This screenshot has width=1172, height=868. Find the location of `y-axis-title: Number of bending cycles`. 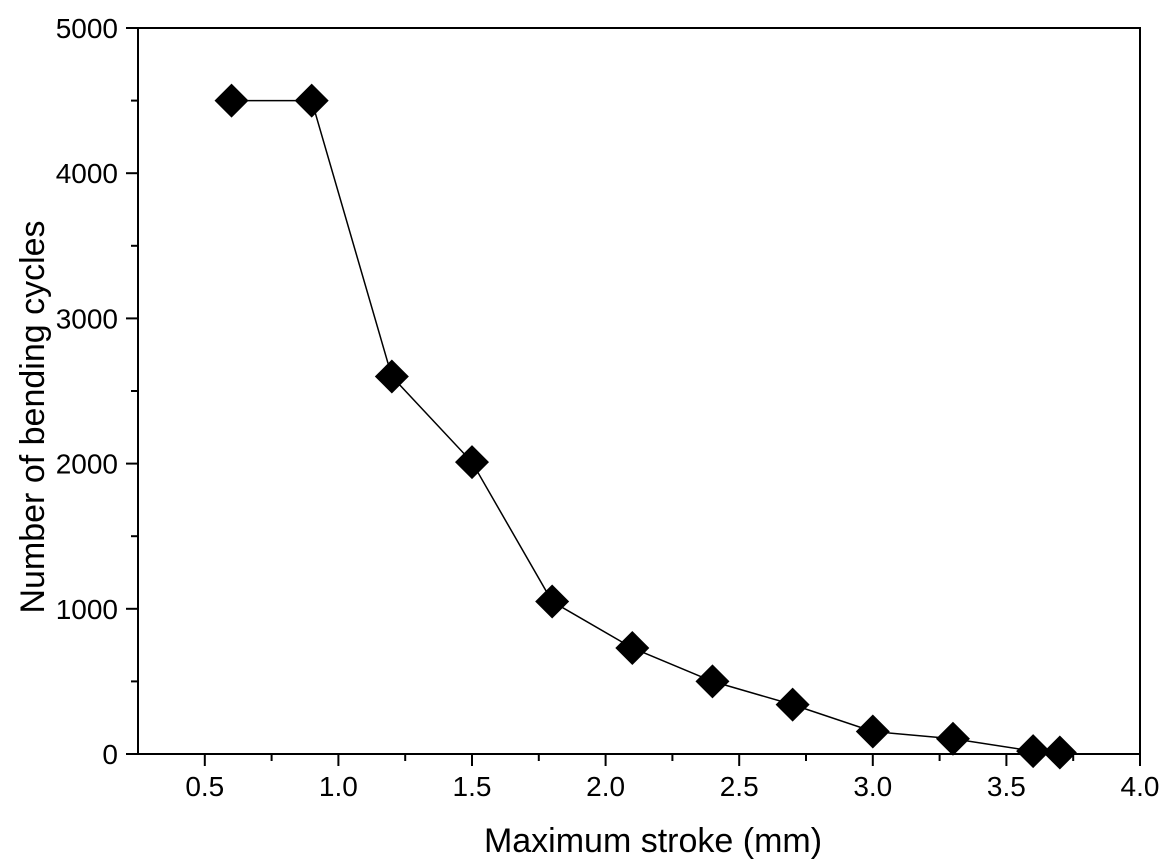

y-axis-title: Number of bending cycles is located at coordinates (33, 416).